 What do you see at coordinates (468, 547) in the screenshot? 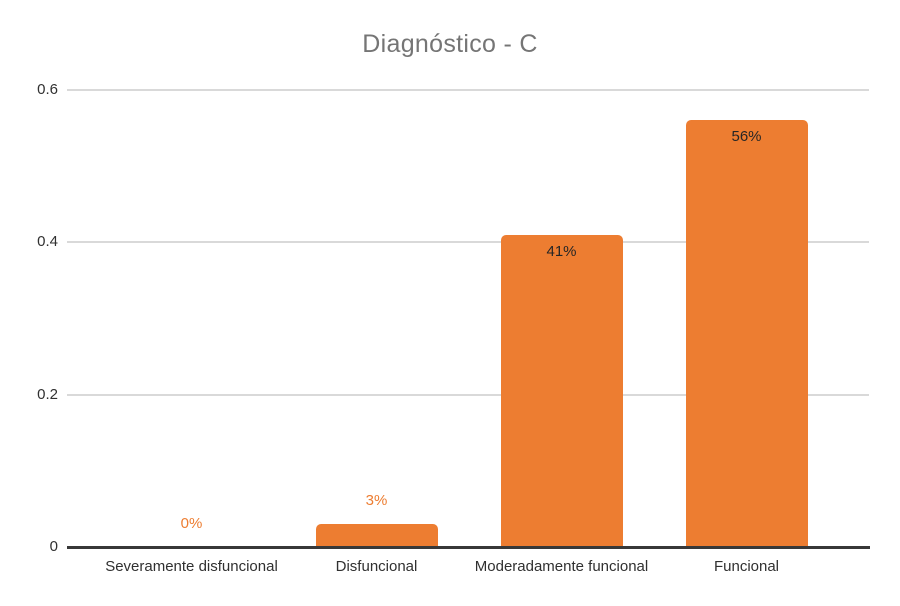
I see `x-axis-line` at bounding box center [468, 547].